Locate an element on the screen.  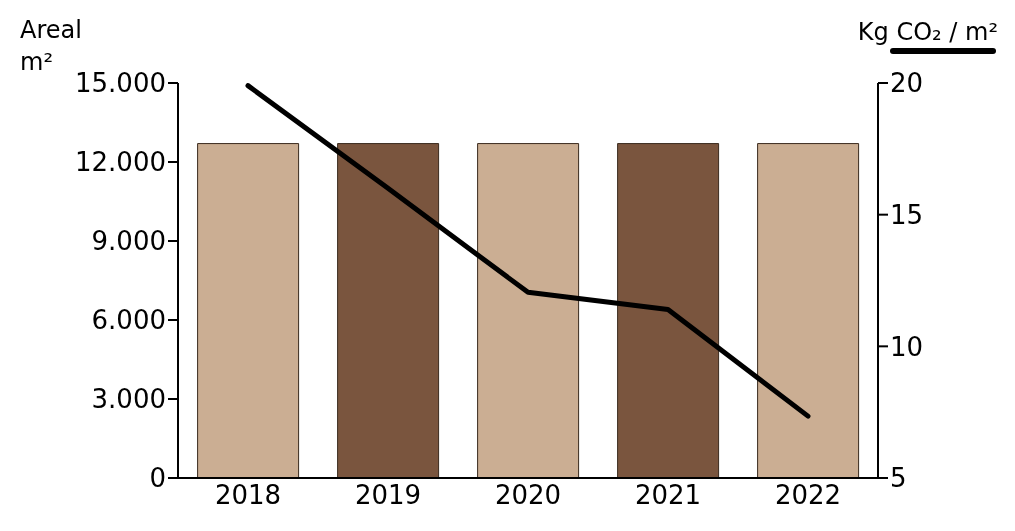
y2-tick-label: 20 is located at coordinates (907, 83).